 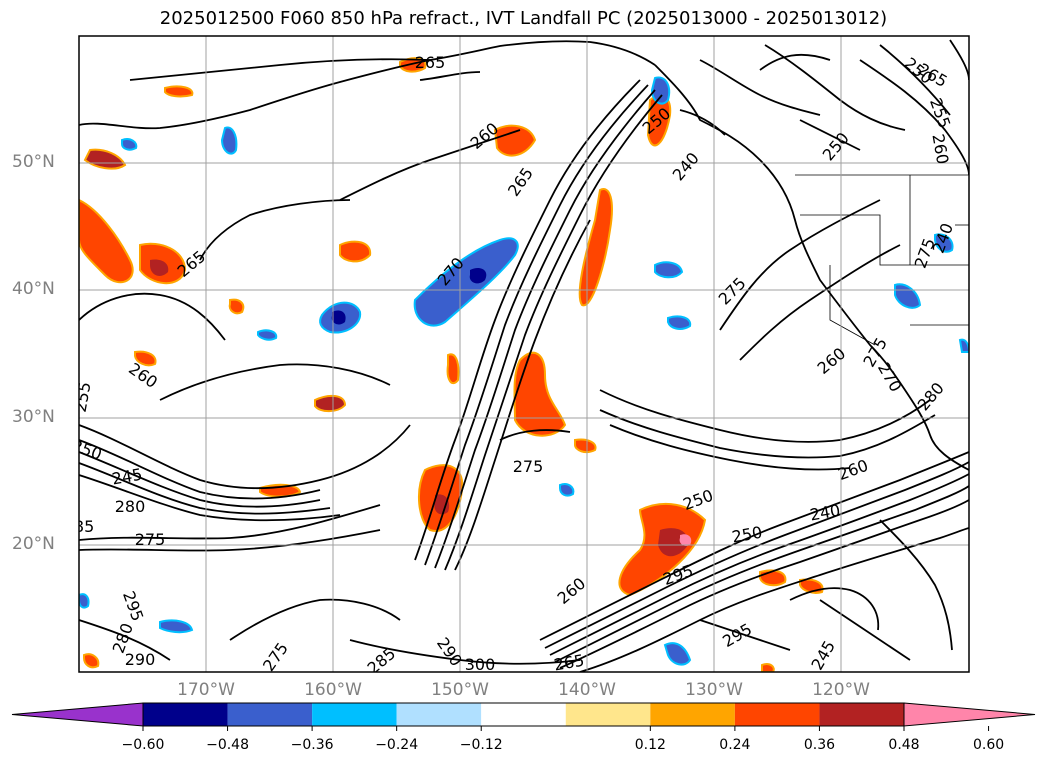 I want to click on borders, so click(x=882, y=260).